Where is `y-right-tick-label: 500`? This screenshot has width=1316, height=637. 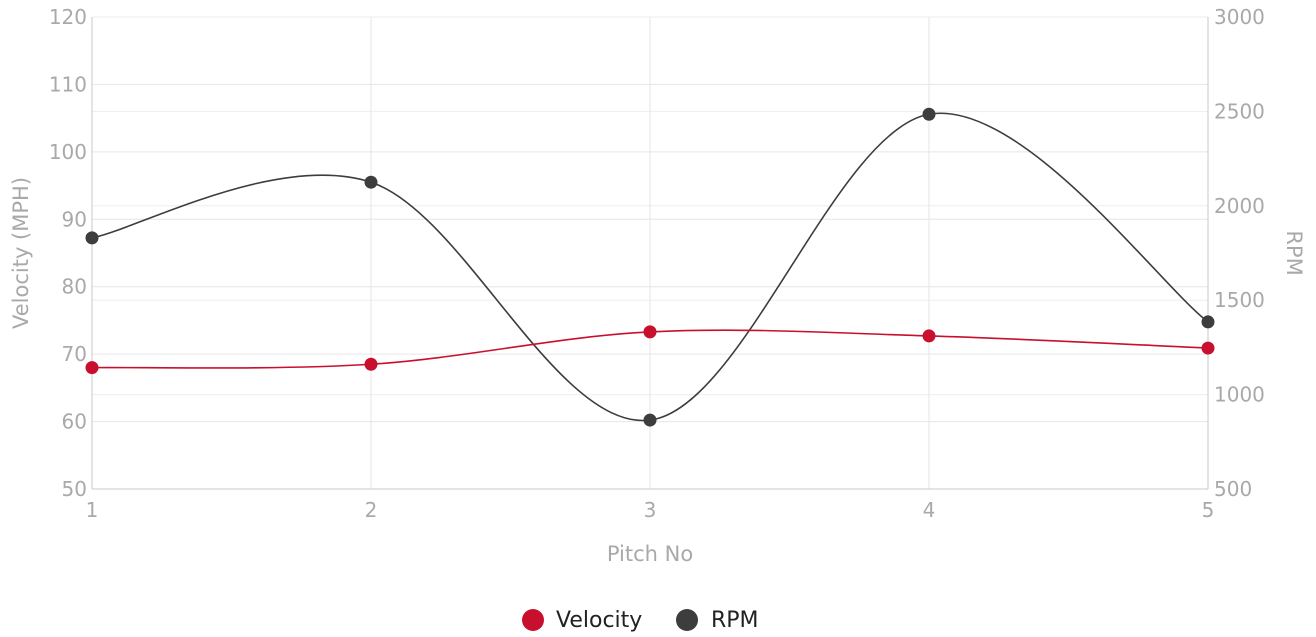
y-right-tick-label: 500 is located at coordinates (1233, 489).